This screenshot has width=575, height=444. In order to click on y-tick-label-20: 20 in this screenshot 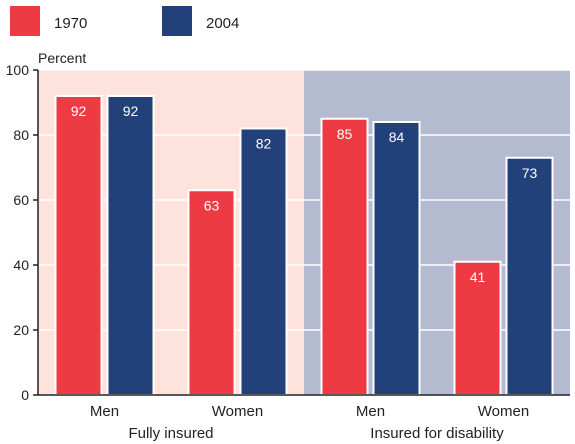, I will do `click(21, 330)`.